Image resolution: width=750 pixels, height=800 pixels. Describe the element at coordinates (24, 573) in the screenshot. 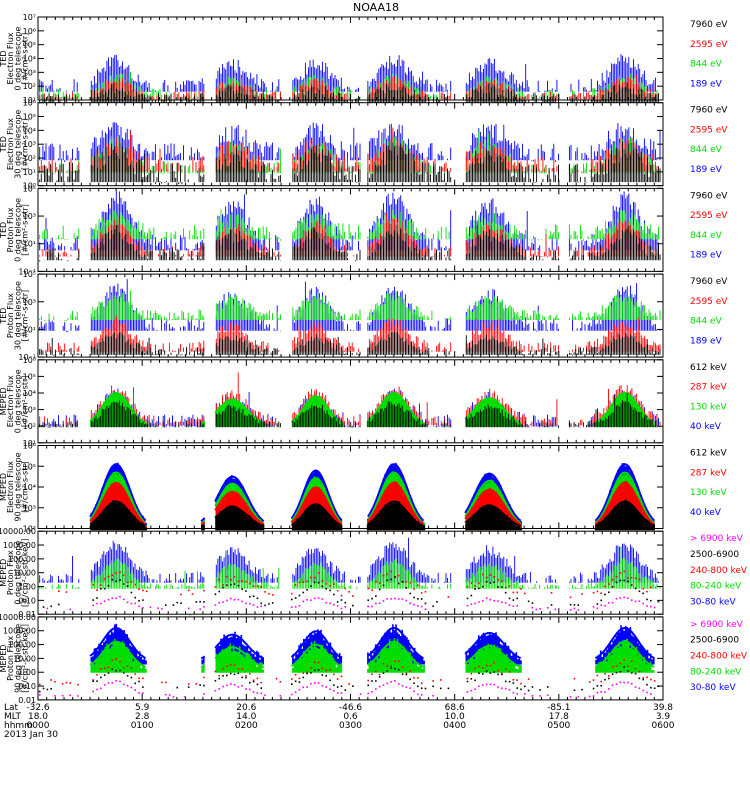

I see `ytick-label: 10.00` at that location.